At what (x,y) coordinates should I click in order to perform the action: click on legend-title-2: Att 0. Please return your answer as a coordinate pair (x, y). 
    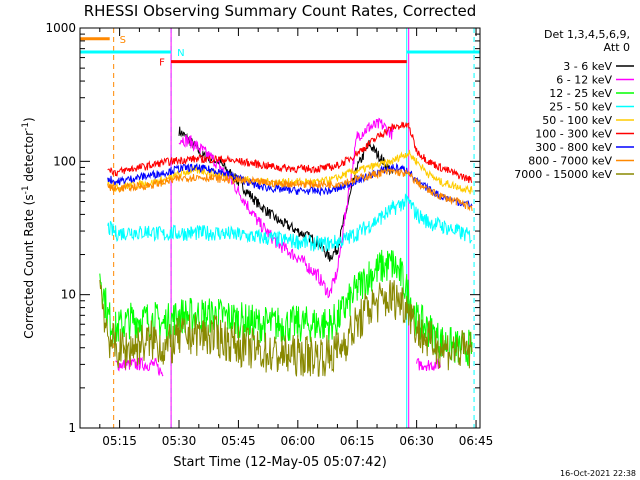
    Looking at the image, I should click on (617, 47).